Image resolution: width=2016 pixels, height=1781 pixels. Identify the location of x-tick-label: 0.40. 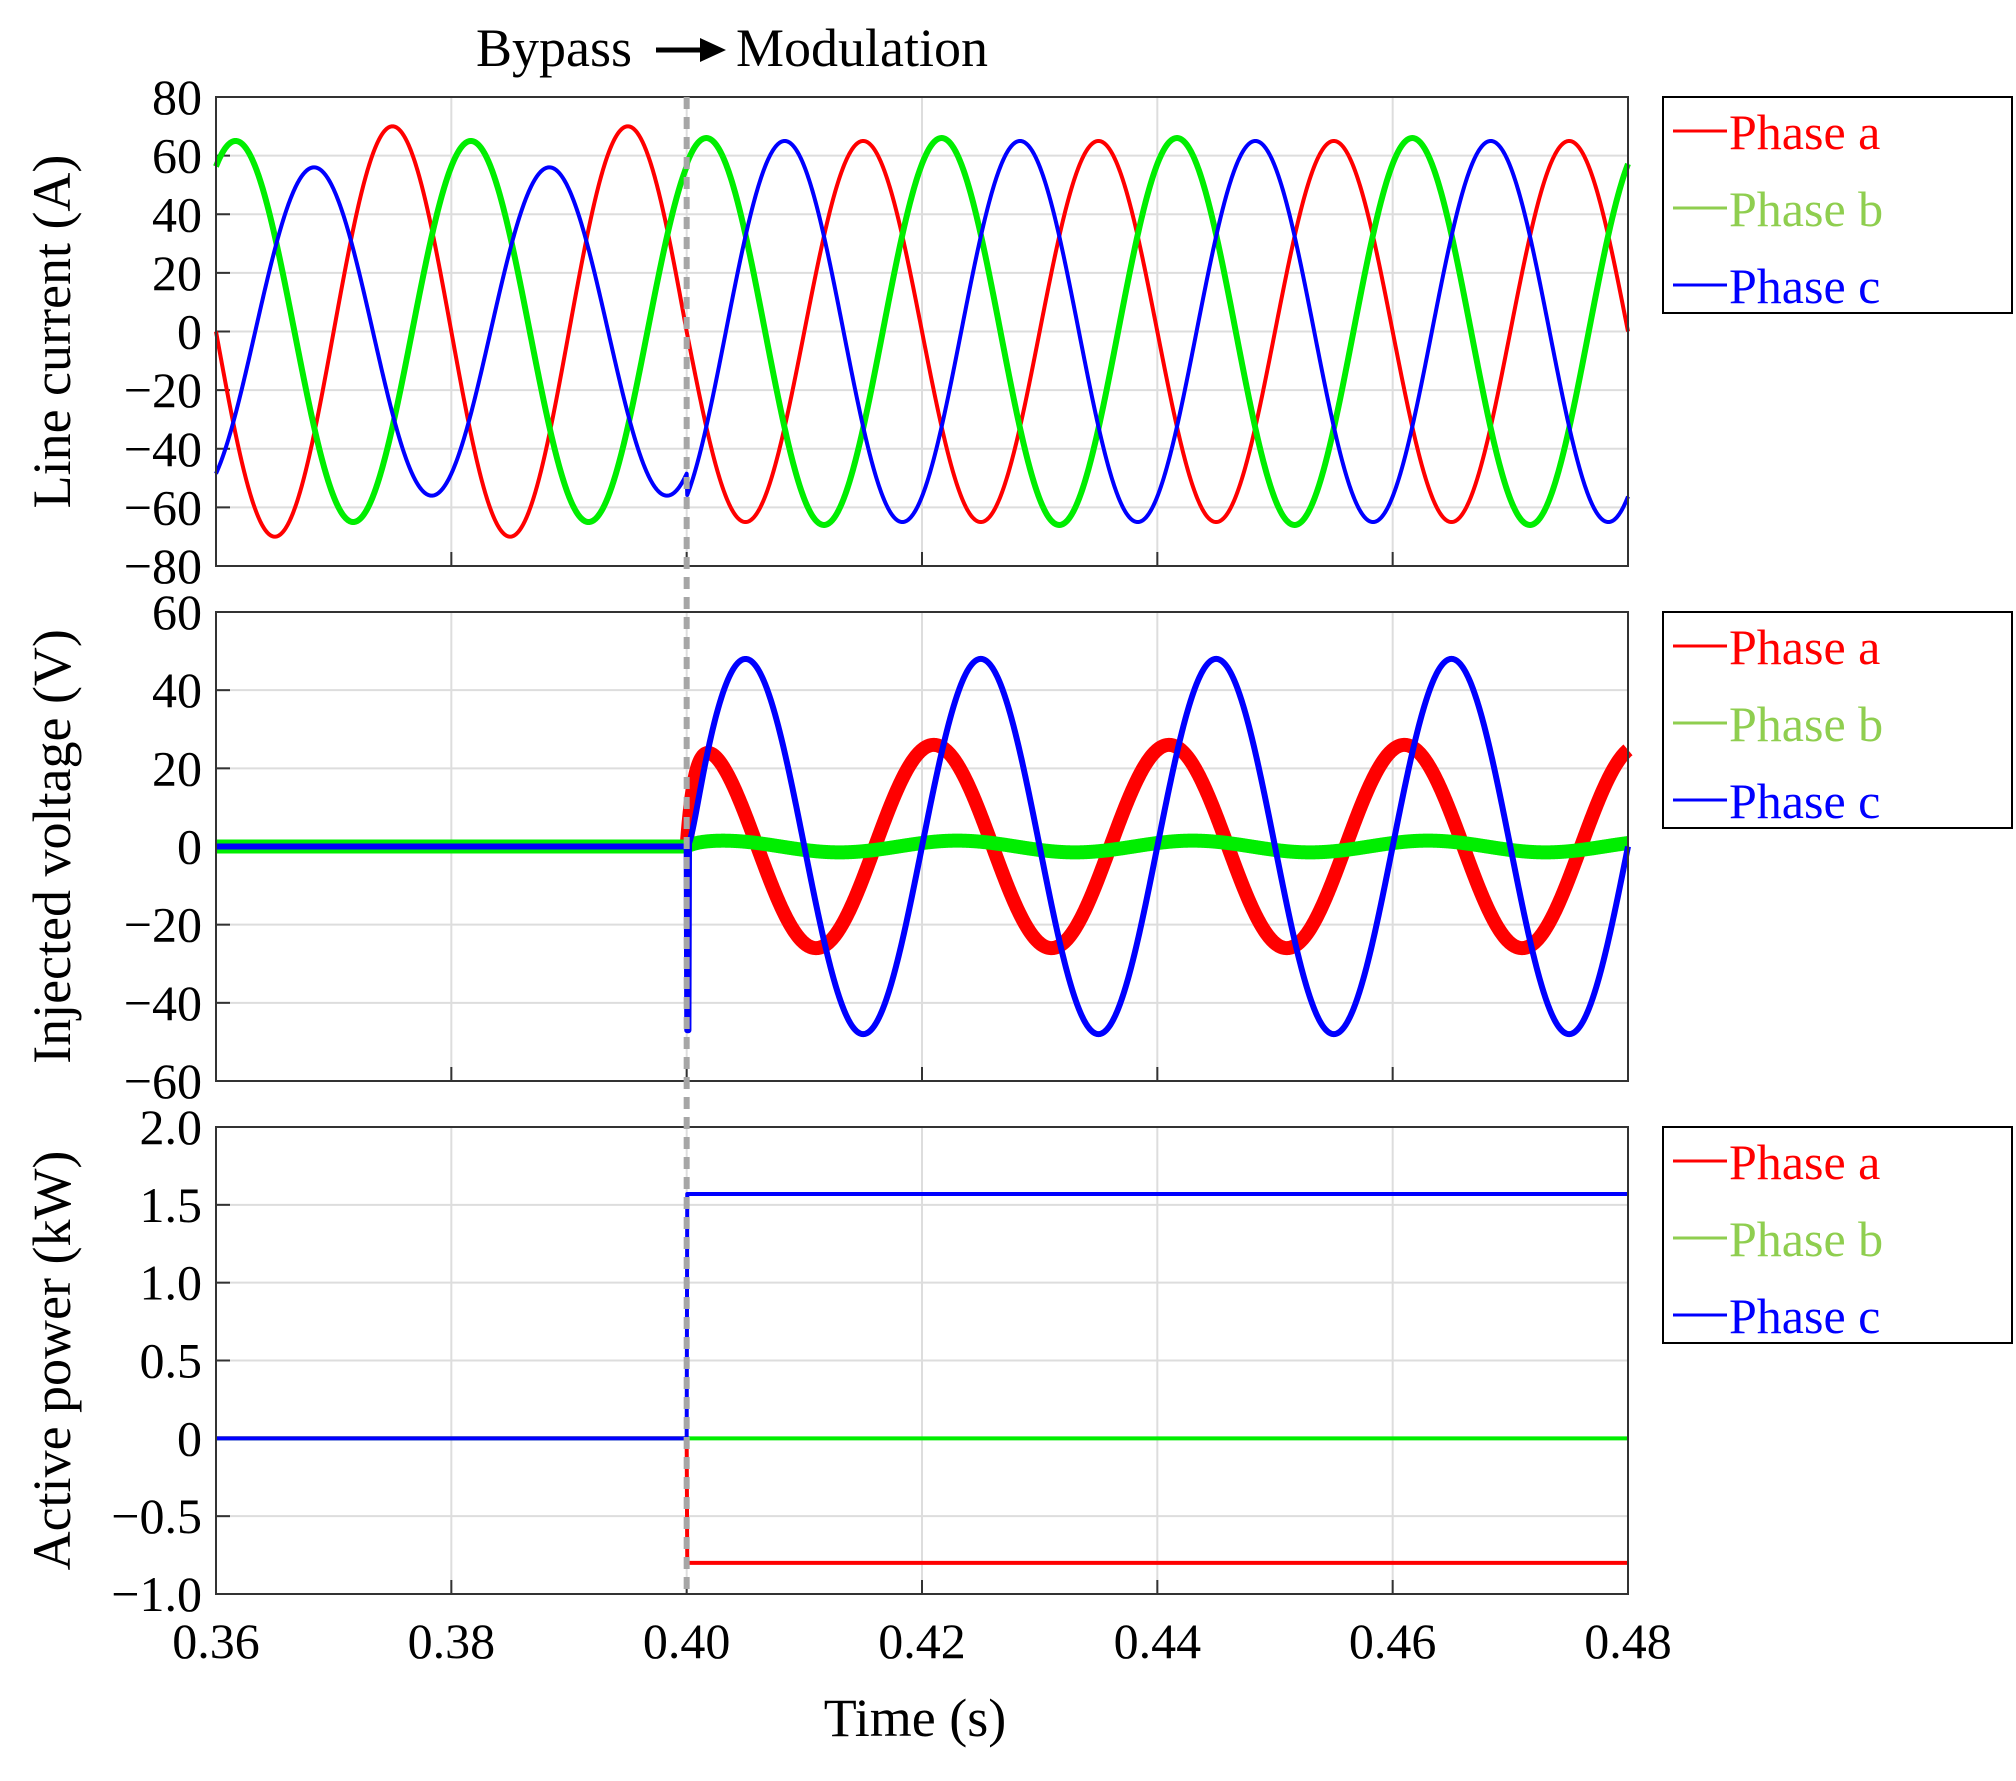
(687, 1641).